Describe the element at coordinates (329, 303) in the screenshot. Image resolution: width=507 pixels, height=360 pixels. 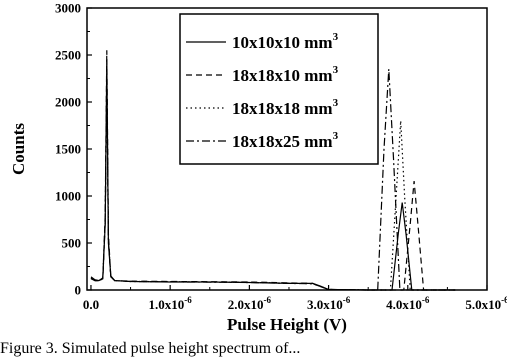
I see `x-tick-label: 3.0x10⁻⁶` at that location.